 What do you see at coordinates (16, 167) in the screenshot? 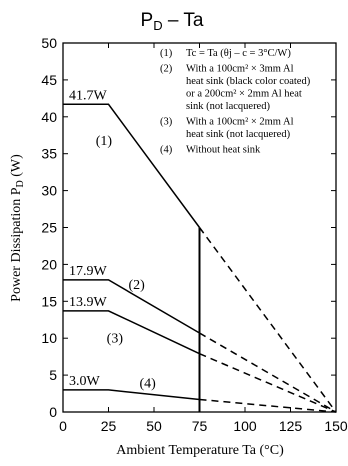
I see `y-axis-label-rest: (W)` at bounding box center [16, 167].